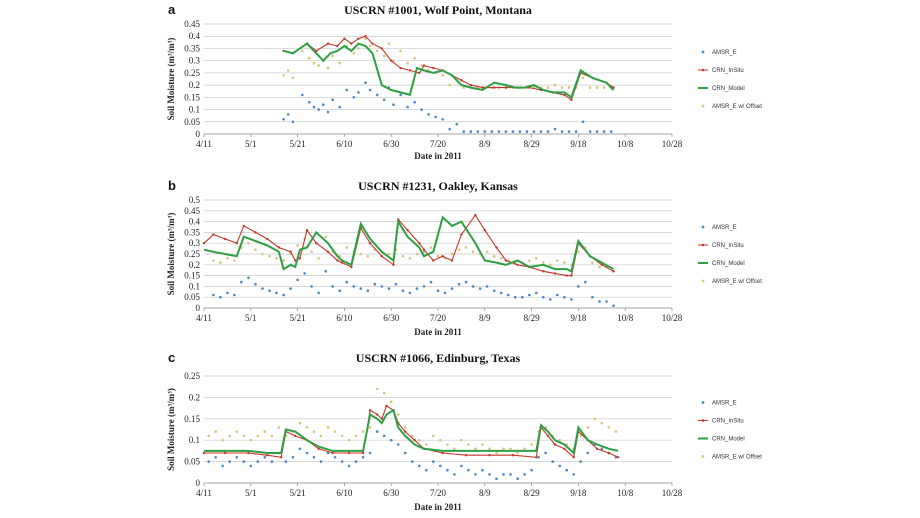 Image resolution: width=920 pixels, height=518 pixels. What do you see at coordinates (391, 318) in the screenshot?
I see `x-tick-label: 6/30` at bounding box center [391, 318].